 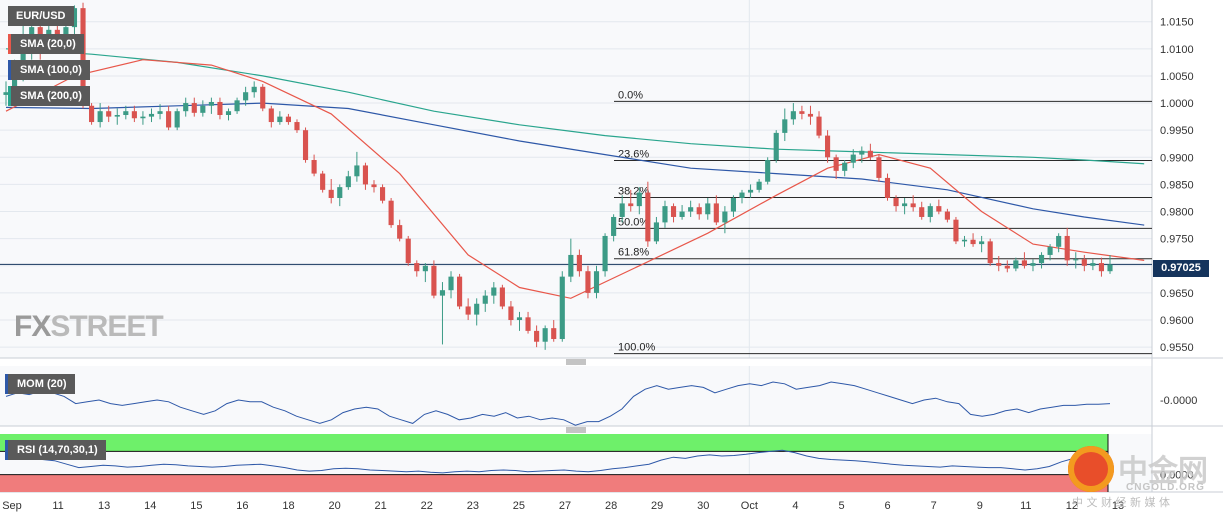 What do you see at coordinates (32, 326) in the screenshot?
I see `logo-fx: FX` at bounding box center [32, 326].